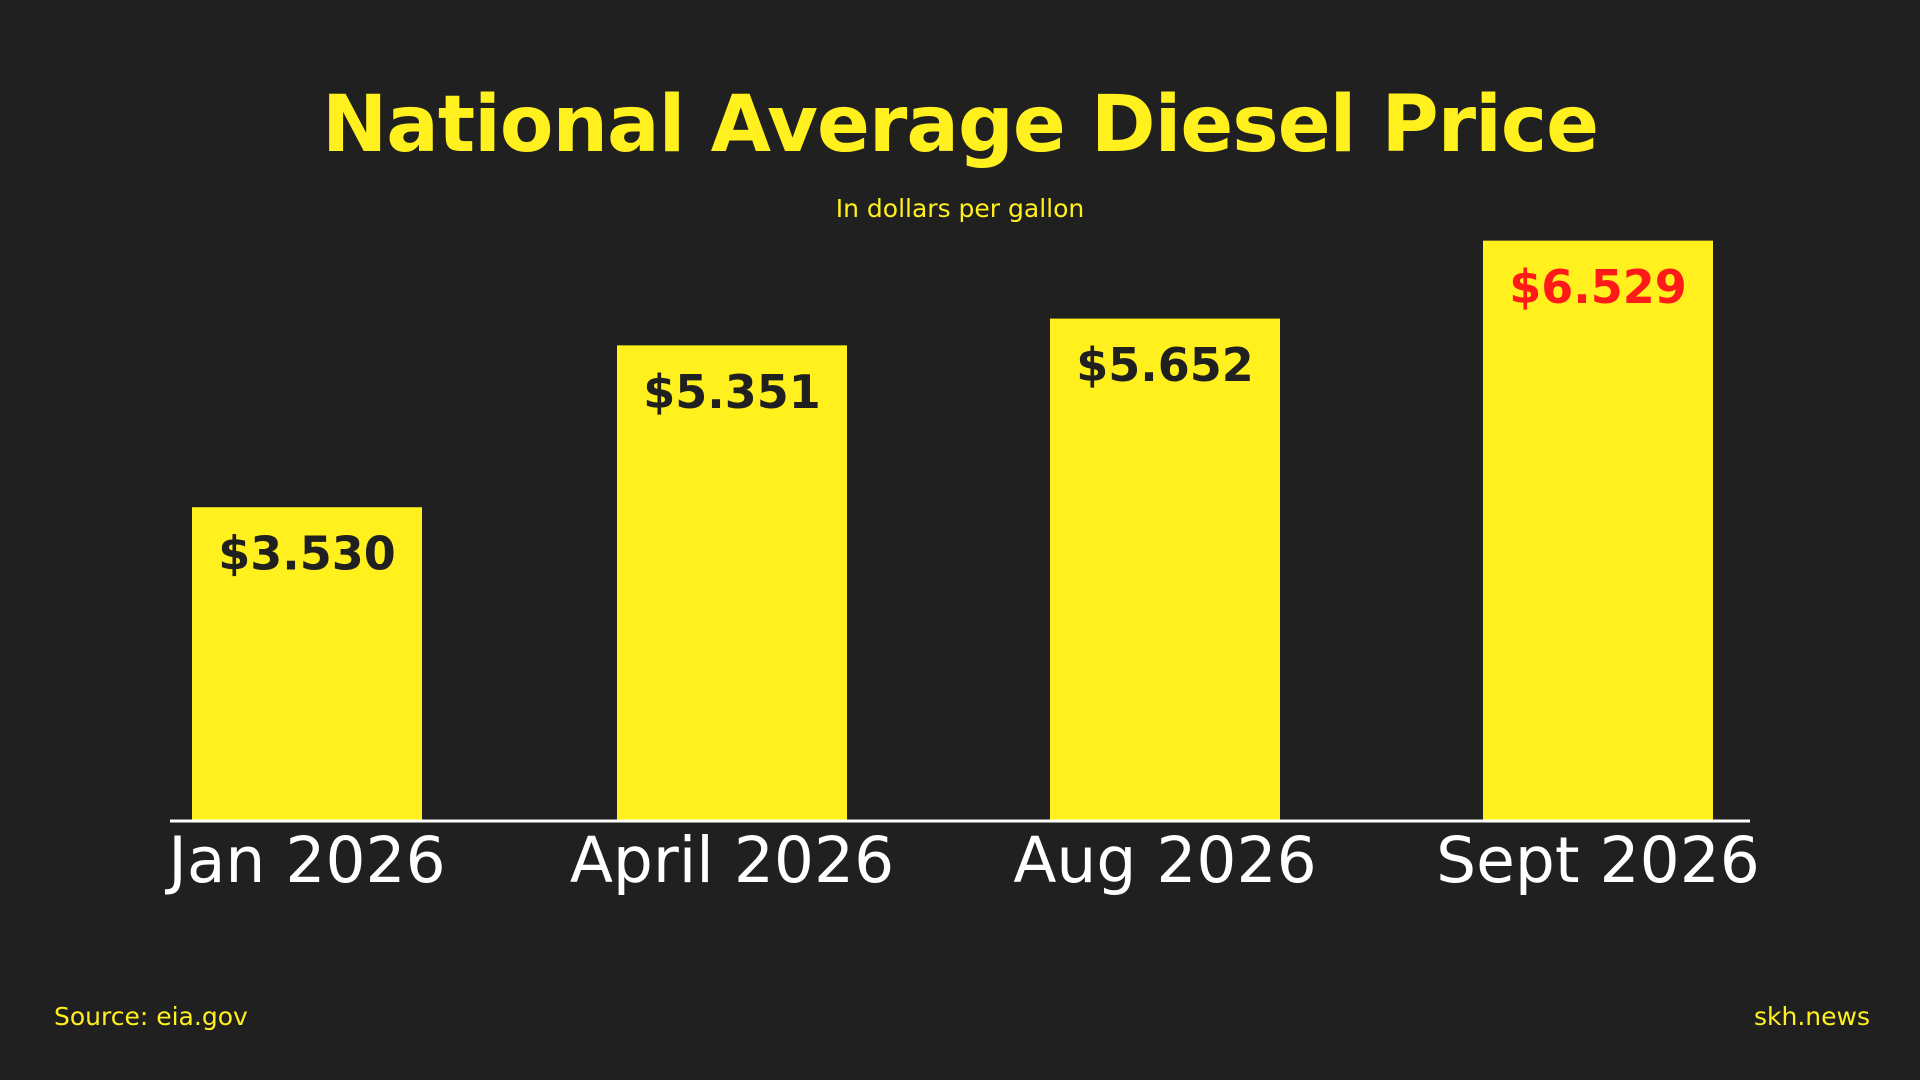 Image resolution: width=1920 pixels, height=1080 pixels. I want to click on bar-value-label-3: $5.652, so click(1165, 365).